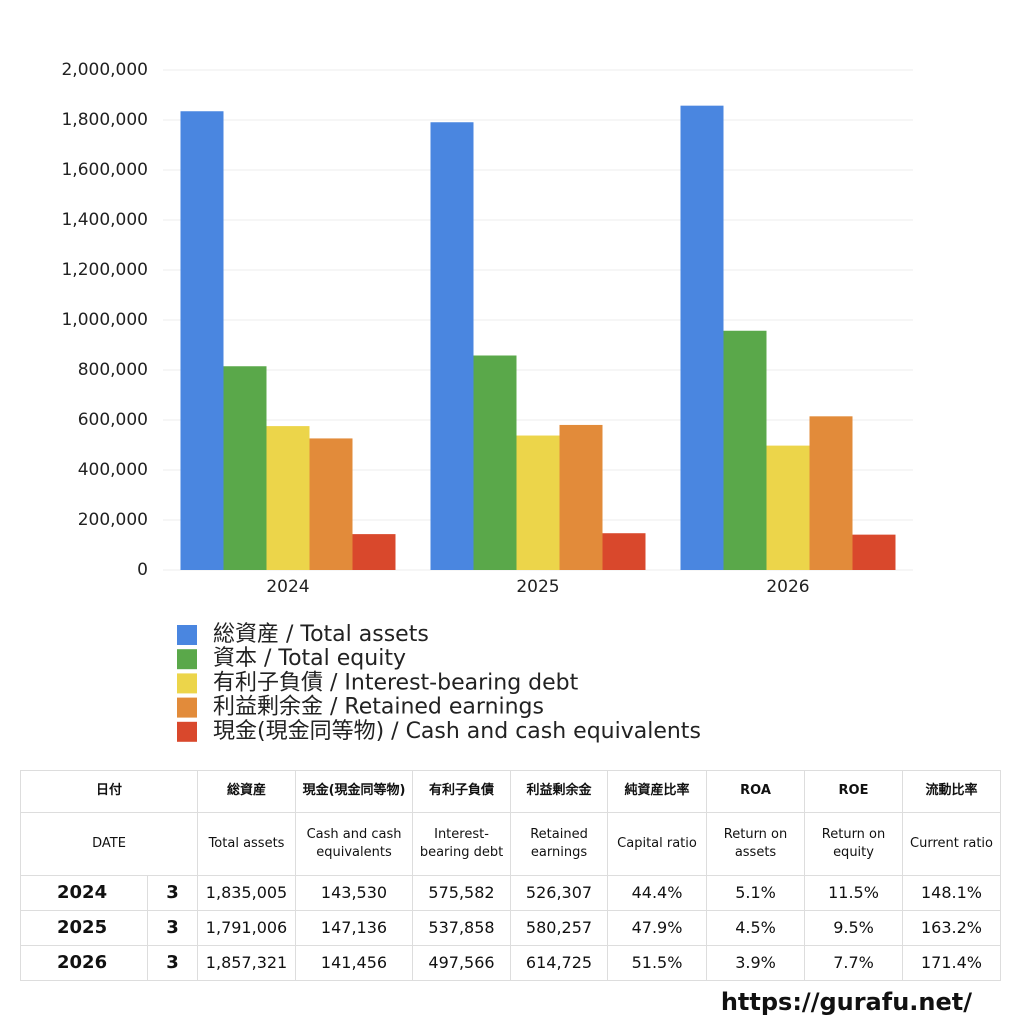  What do you see at coordinates (354, 893) in the screenshot?
I see `table-cell: 143,530` at bounding box center [354, 893].